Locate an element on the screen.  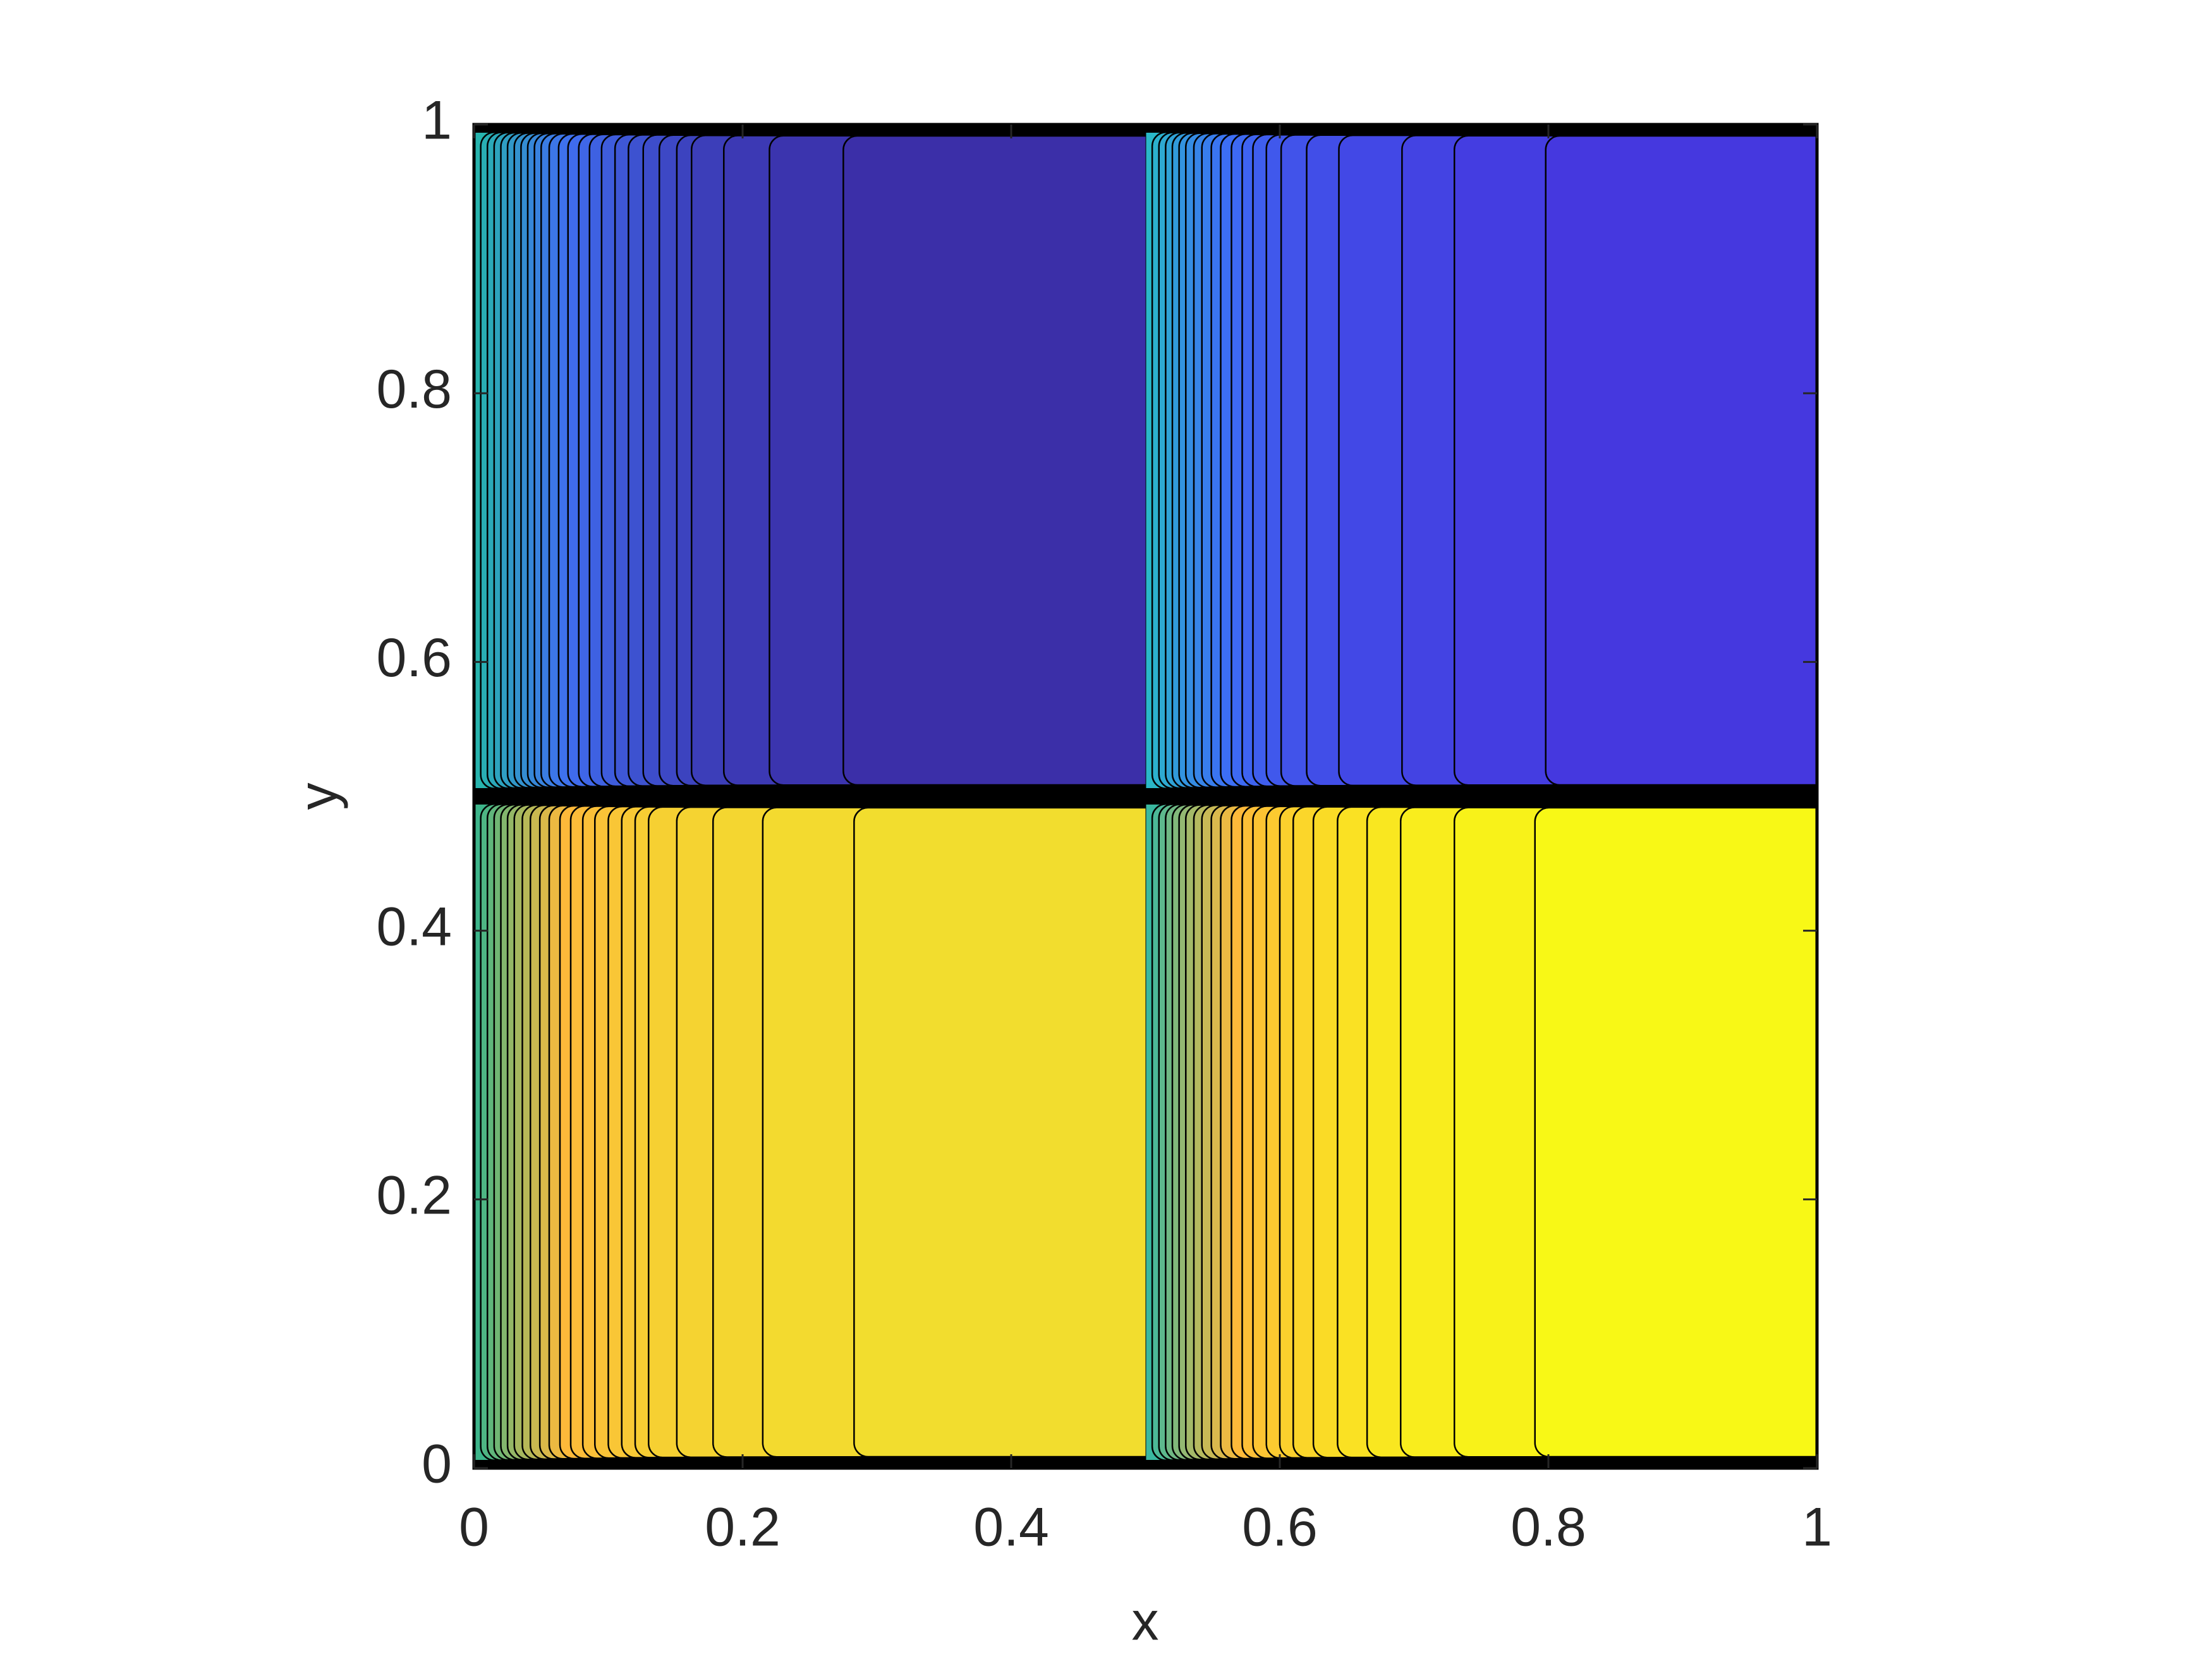
x-tick-label: 0 is located at coordinates (474, 1527).